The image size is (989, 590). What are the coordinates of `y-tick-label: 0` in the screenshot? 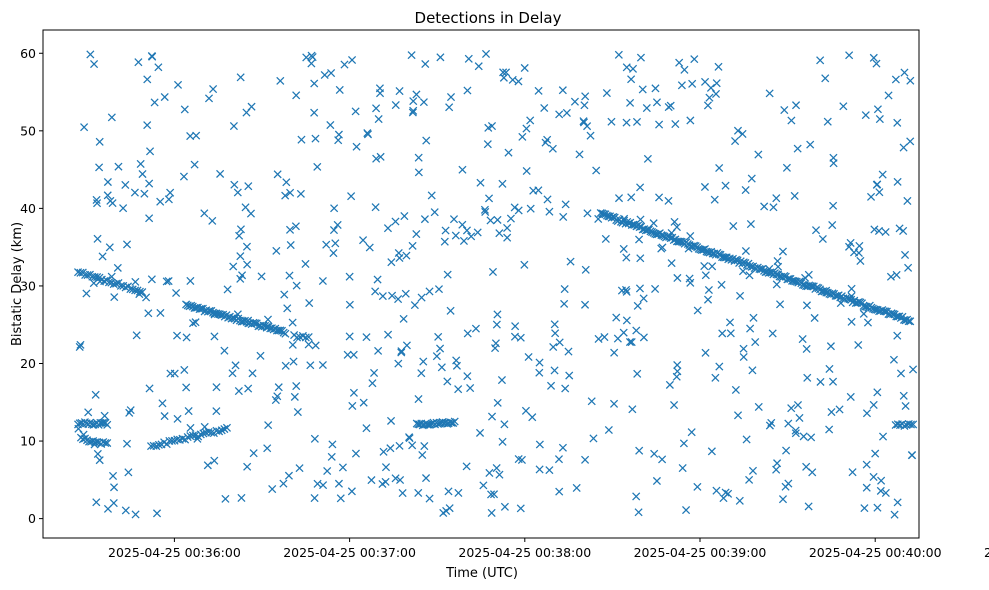 It's located at (32, 518).